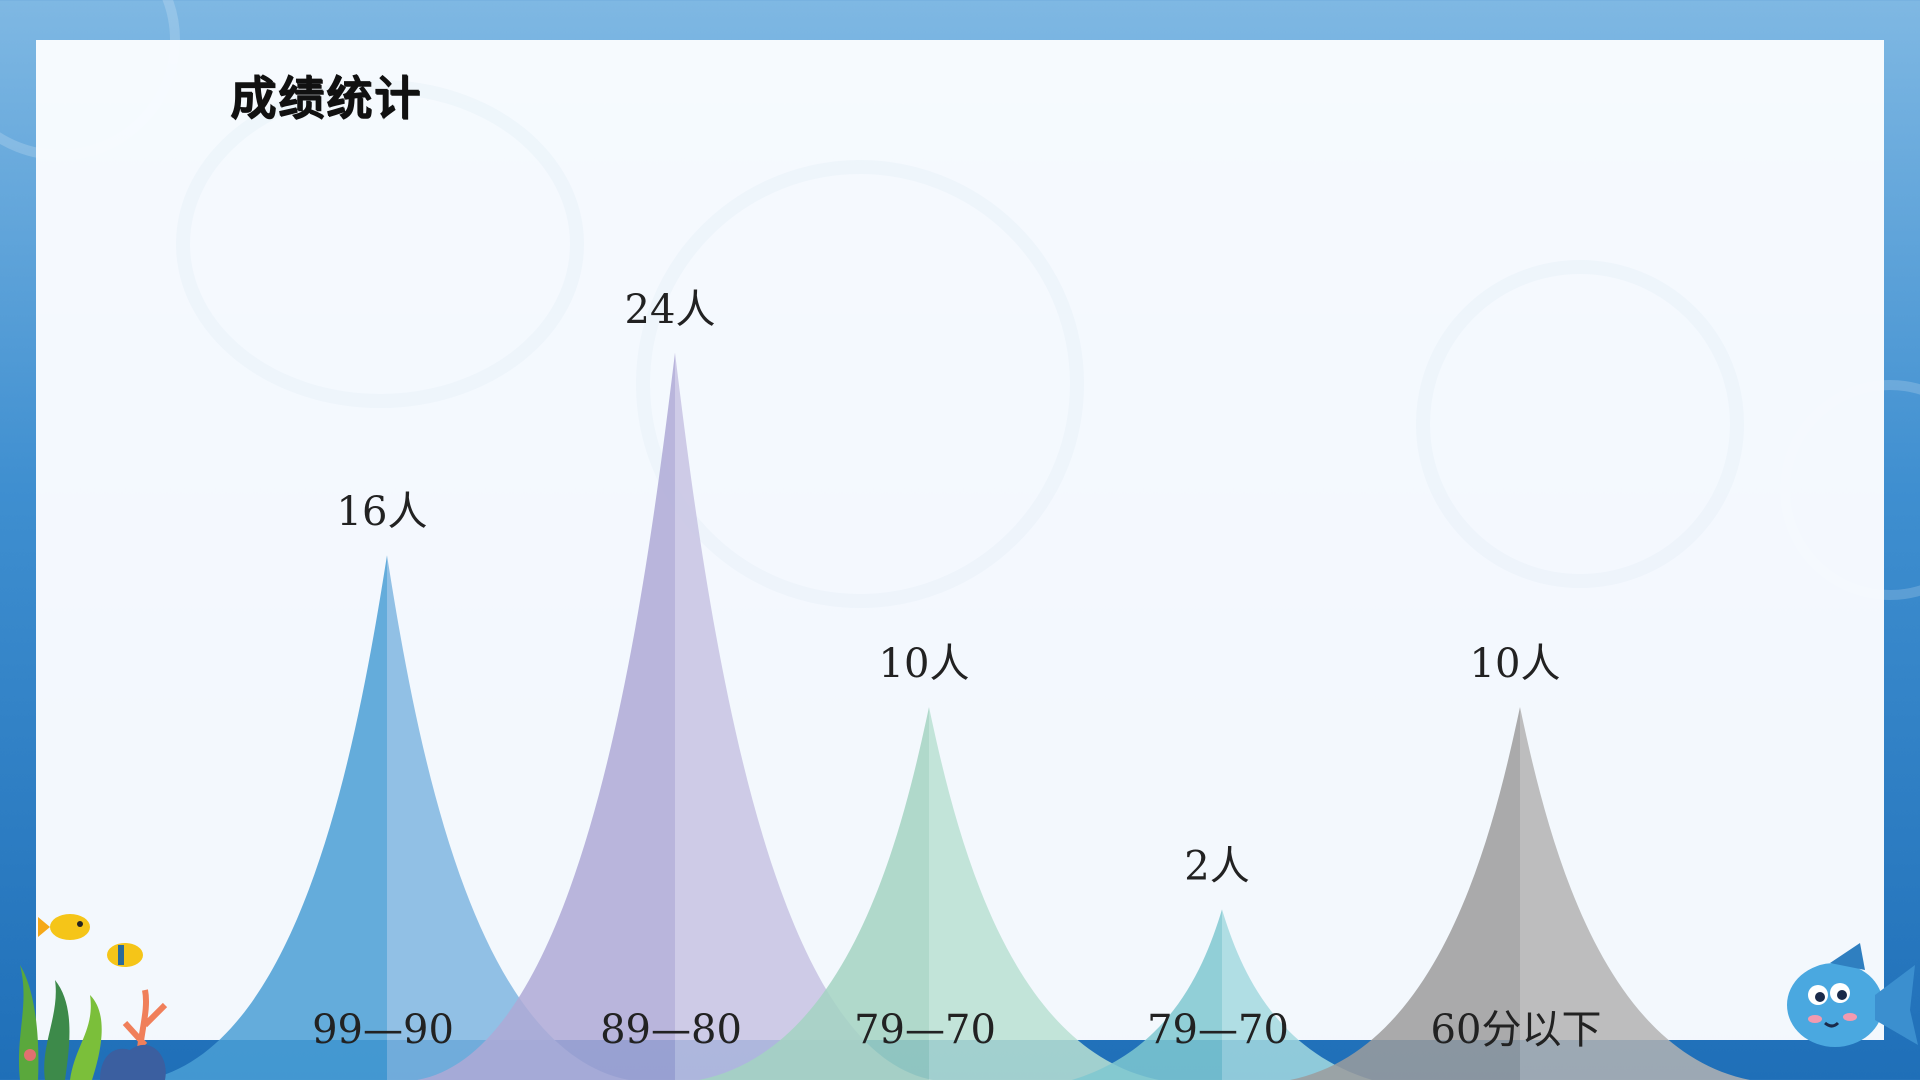 This screenshot has width=1920, height=1080. Describe the element at coordinates (383, 1030) in the screenshot. I see `category-label-1: 99—90` at that location.